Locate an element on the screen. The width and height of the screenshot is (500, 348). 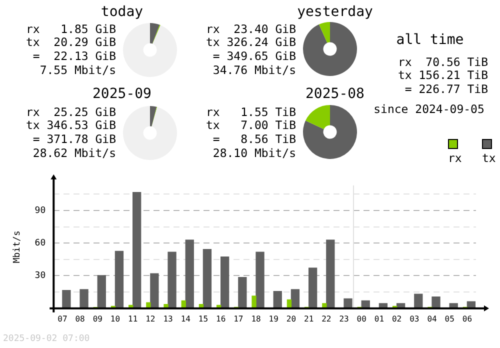
text: 28.62 Mbit/s is located at coordinates (74, 153).